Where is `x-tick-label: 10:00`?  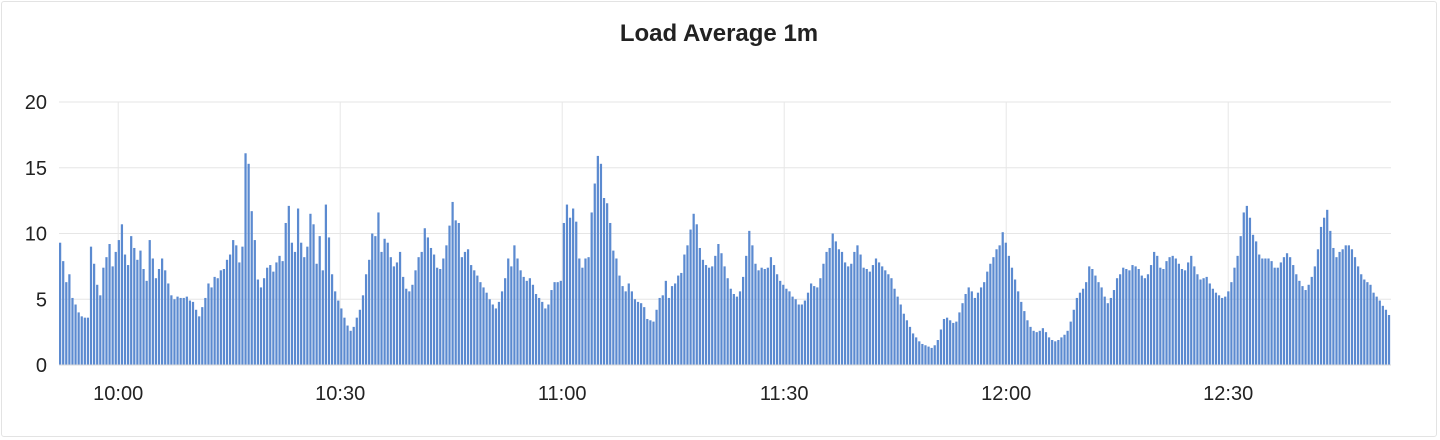 x-tick-label: 10:00 is located at coordinates (118, 394).